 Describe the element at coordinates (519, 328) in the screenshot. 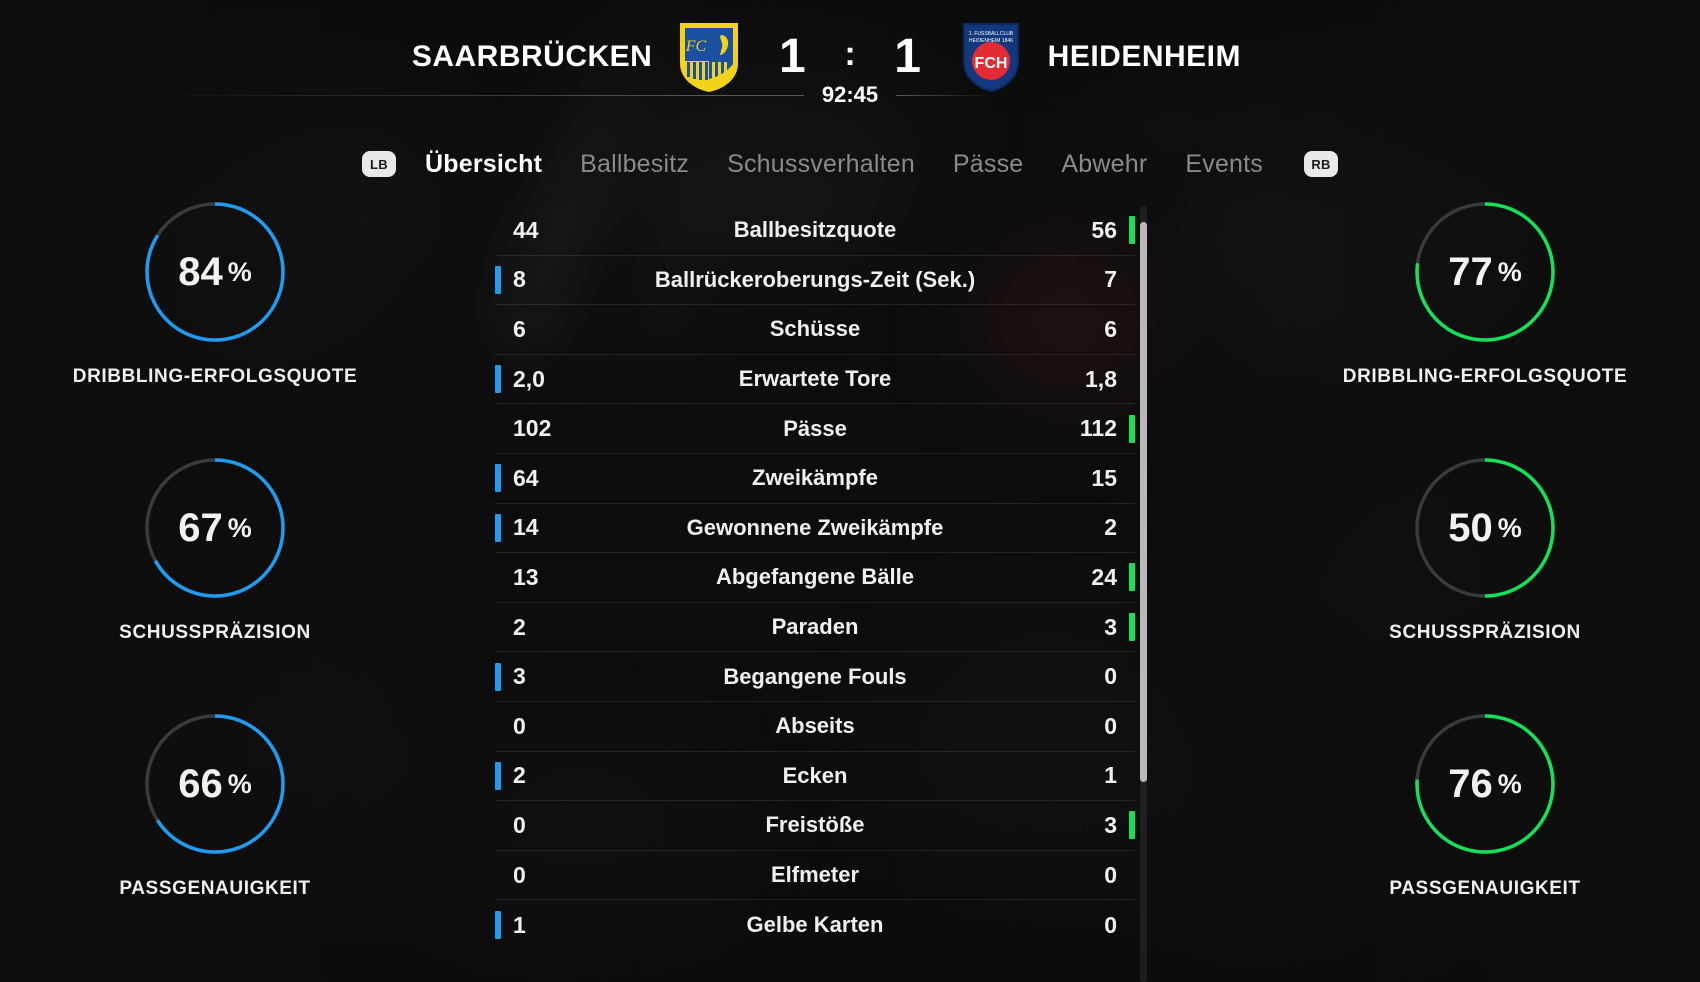

I see `stat-home-value: 6` at that location.